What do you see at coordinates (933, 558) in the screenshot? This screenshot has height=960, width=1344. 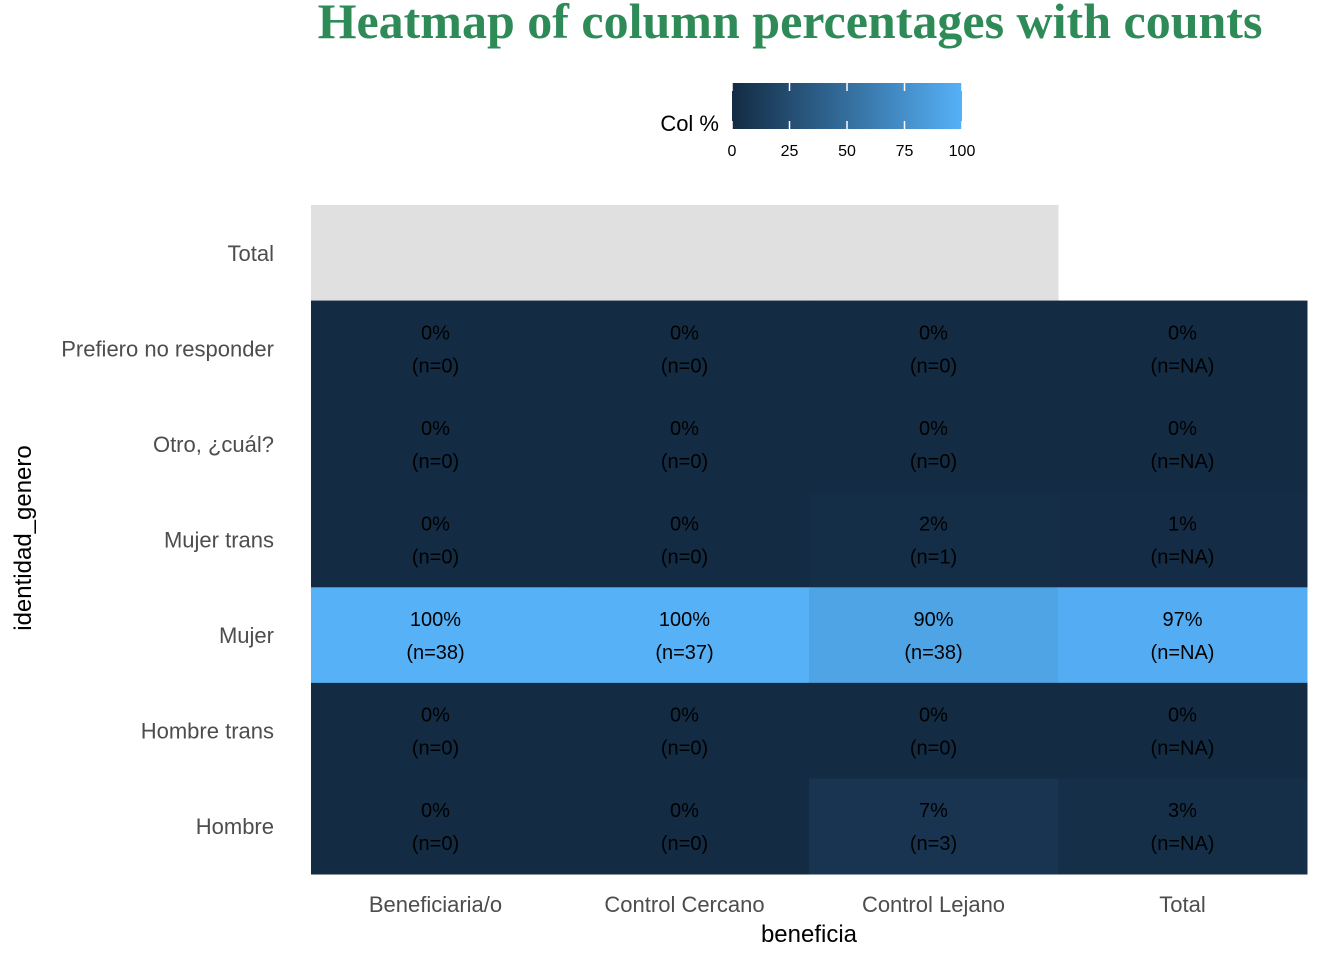 I see `cell-count-label: (n=1)` at bounding box center [933, 558].